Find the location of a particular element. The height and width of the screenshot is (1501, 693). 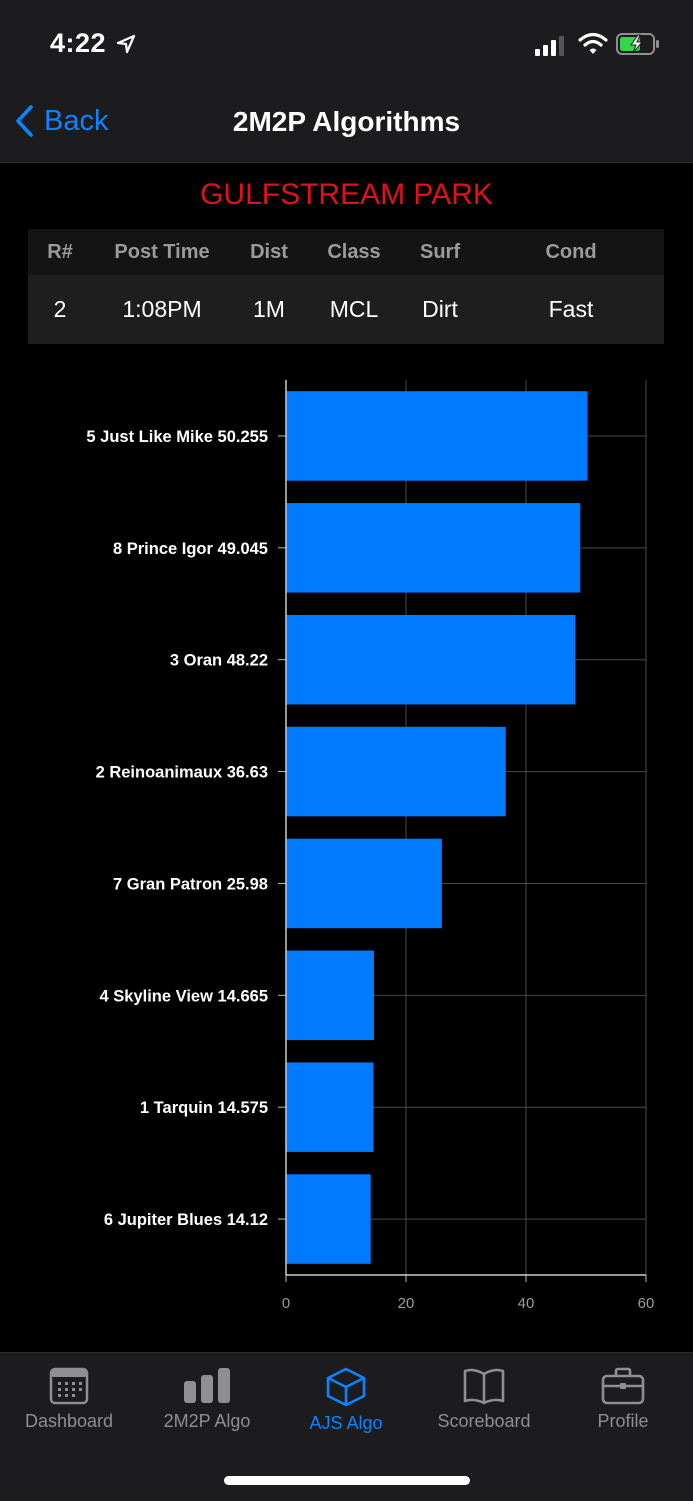

value-race-number: 2 is located at coordinates (60, 309).